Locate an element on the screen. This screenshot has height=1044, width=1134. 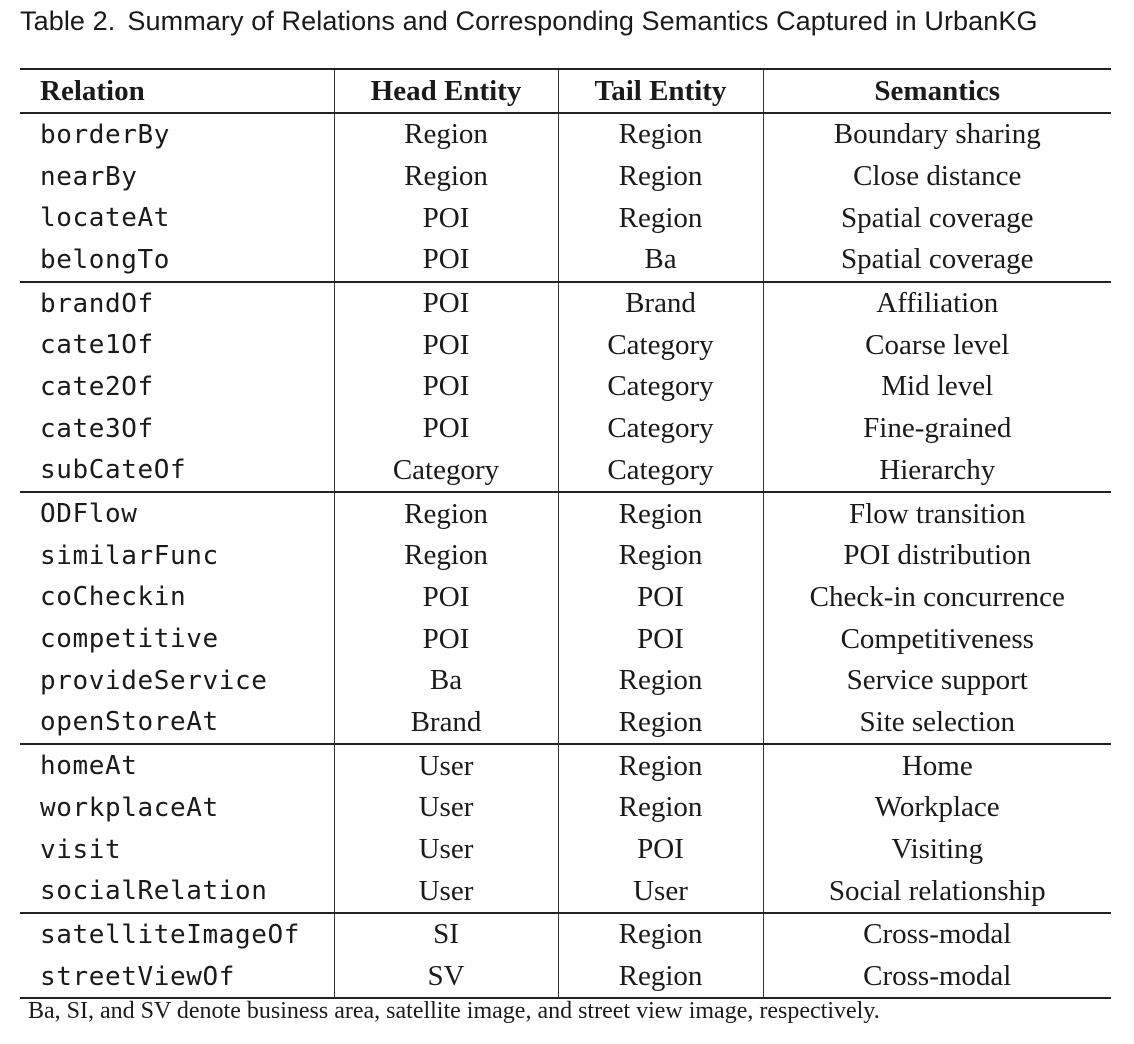
semantics-cell: Competitiveness is located at coordinates (937, 638).